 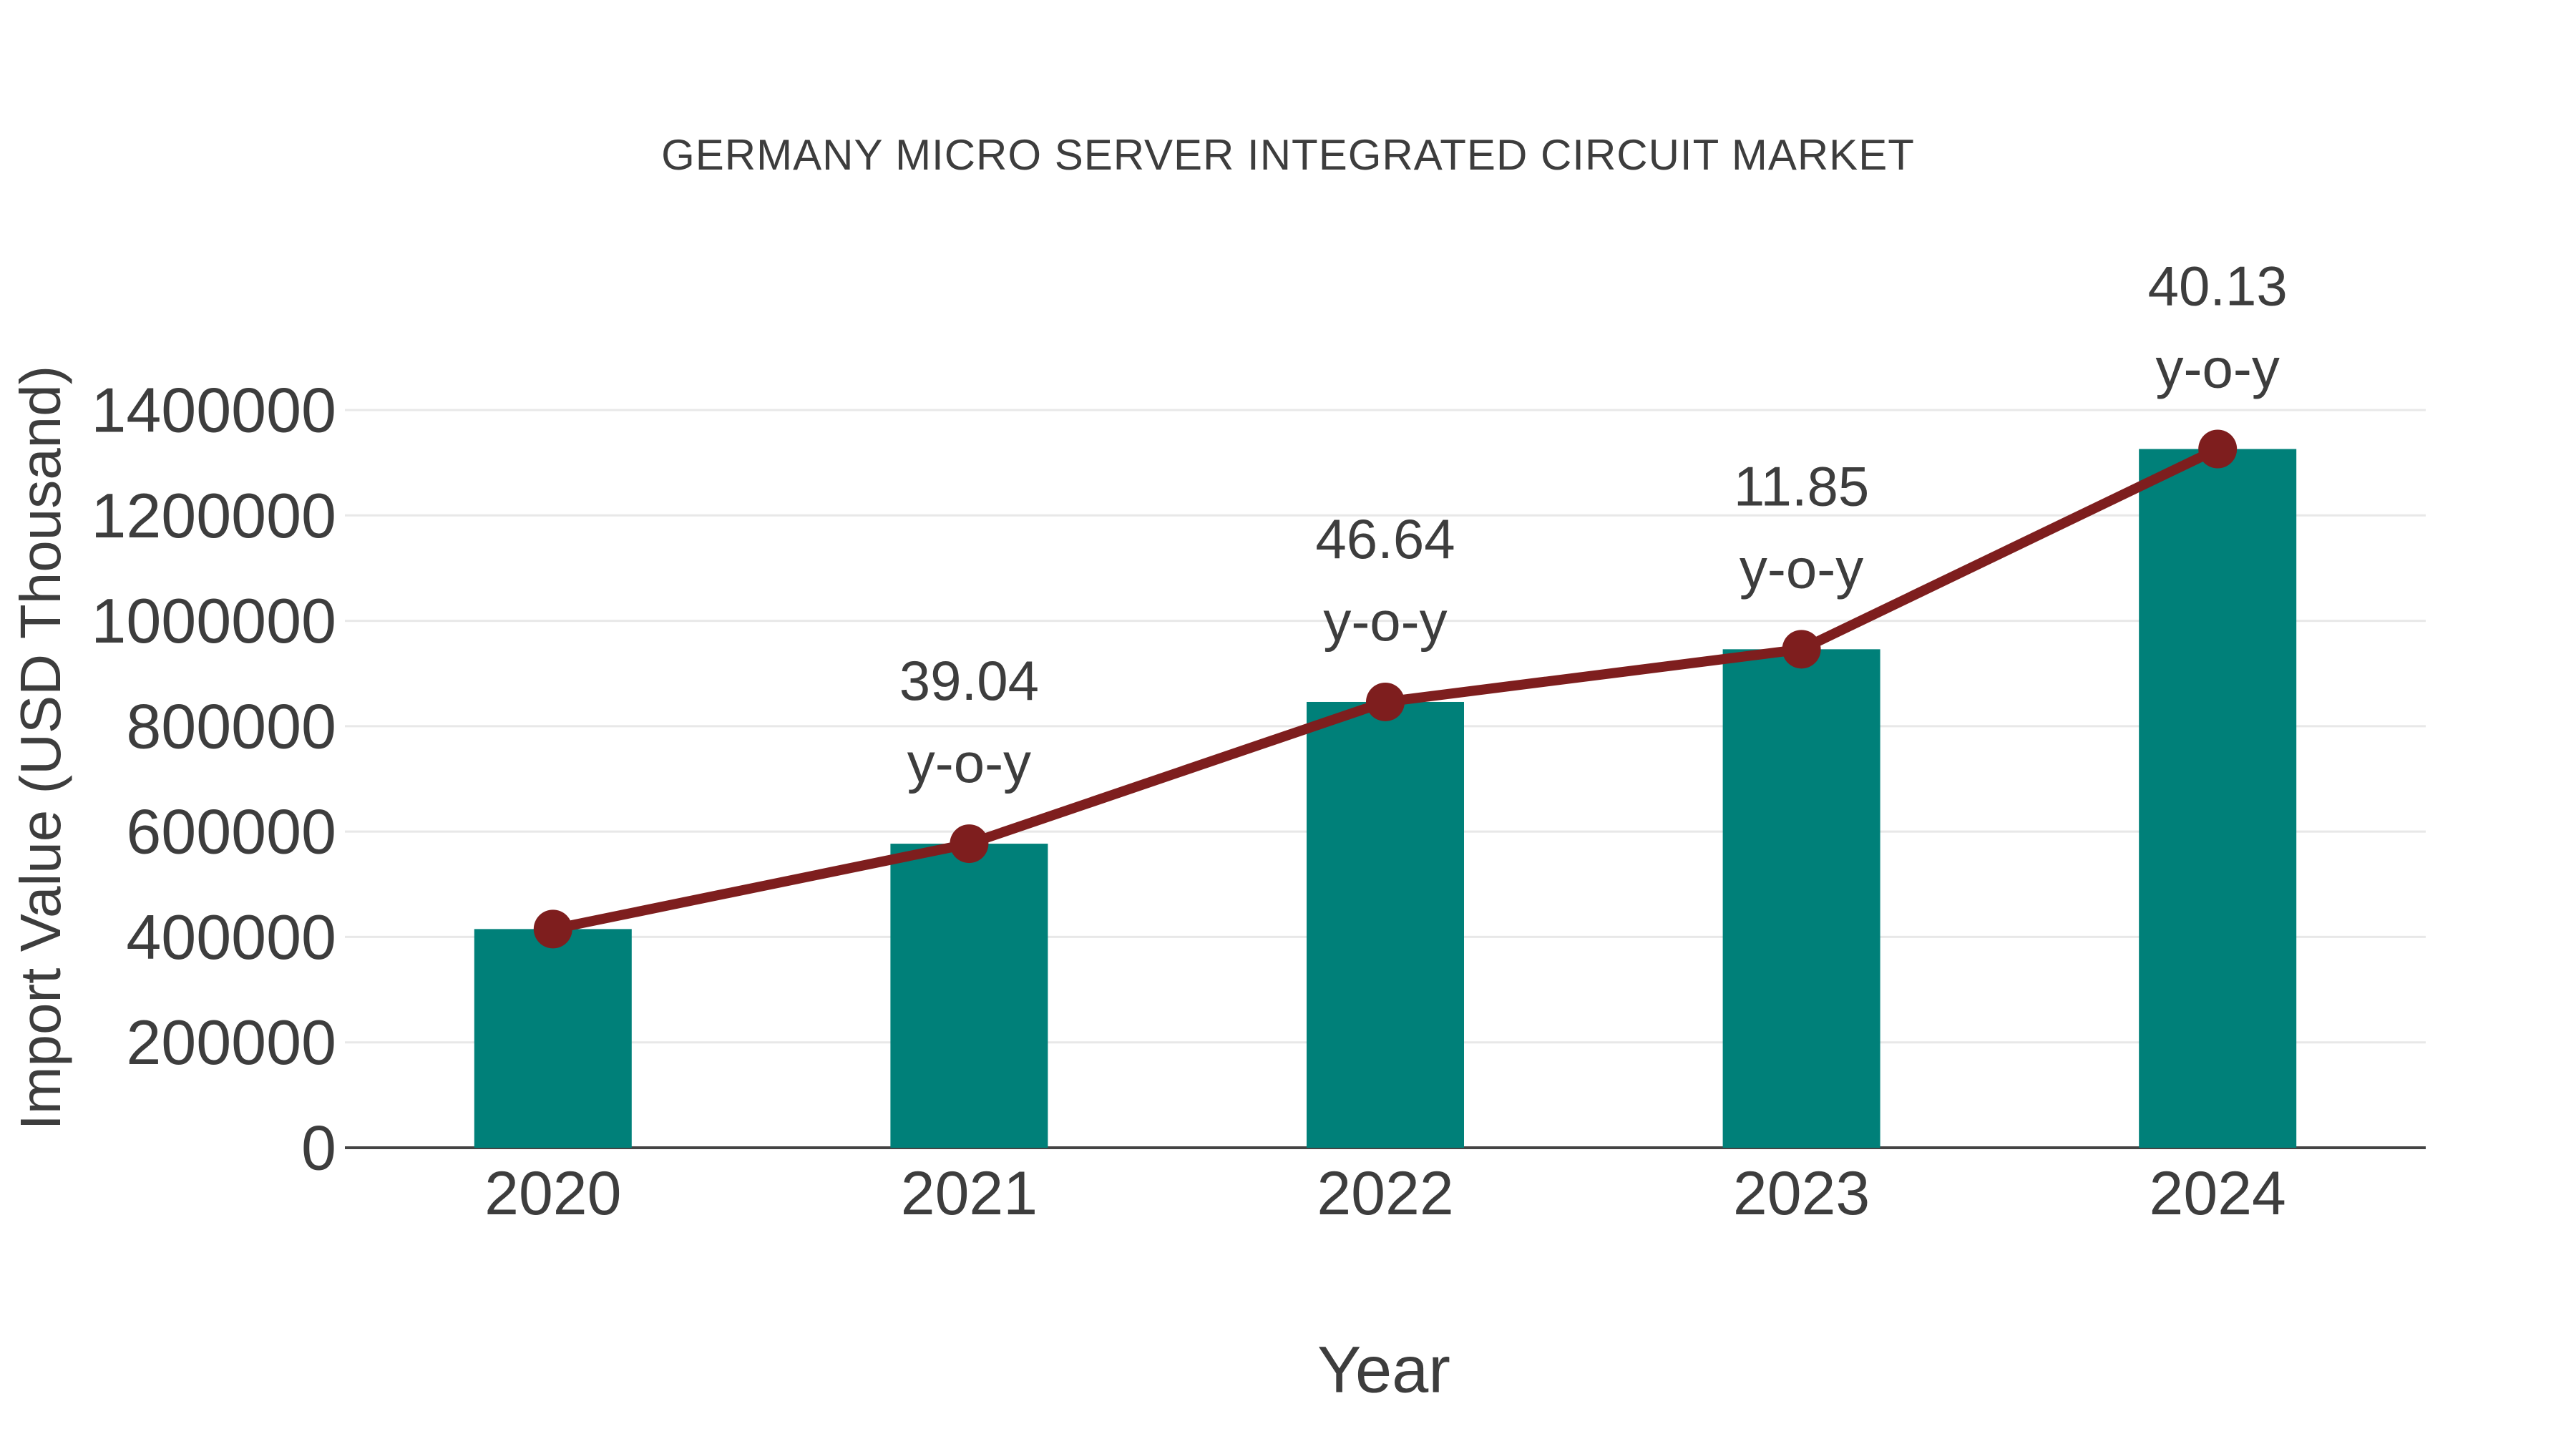 What do you see at coordinates (553, 1038) in the screenshot?
I see `bar-2020` at bounding box center [553, 1038].